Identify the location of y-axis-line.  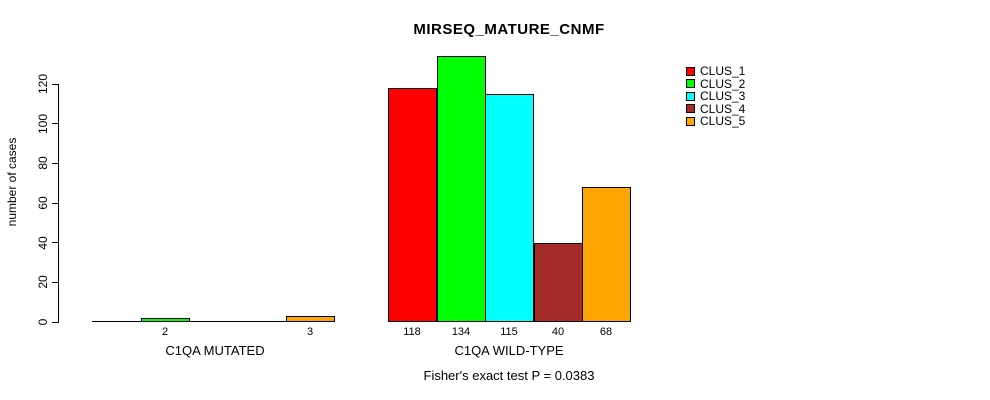
(58, 203).